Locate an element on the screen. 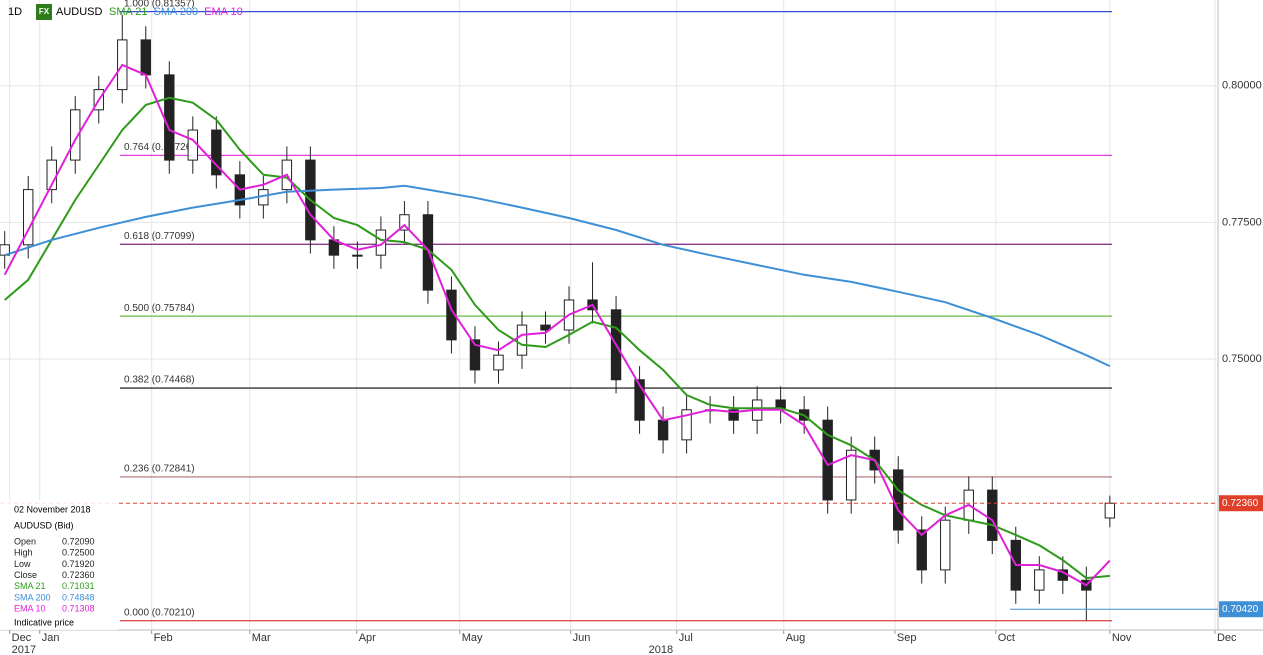 This screenshot has height=655, width=1263. info-date: 02 November 2018 is located at coordinates (52, 509).